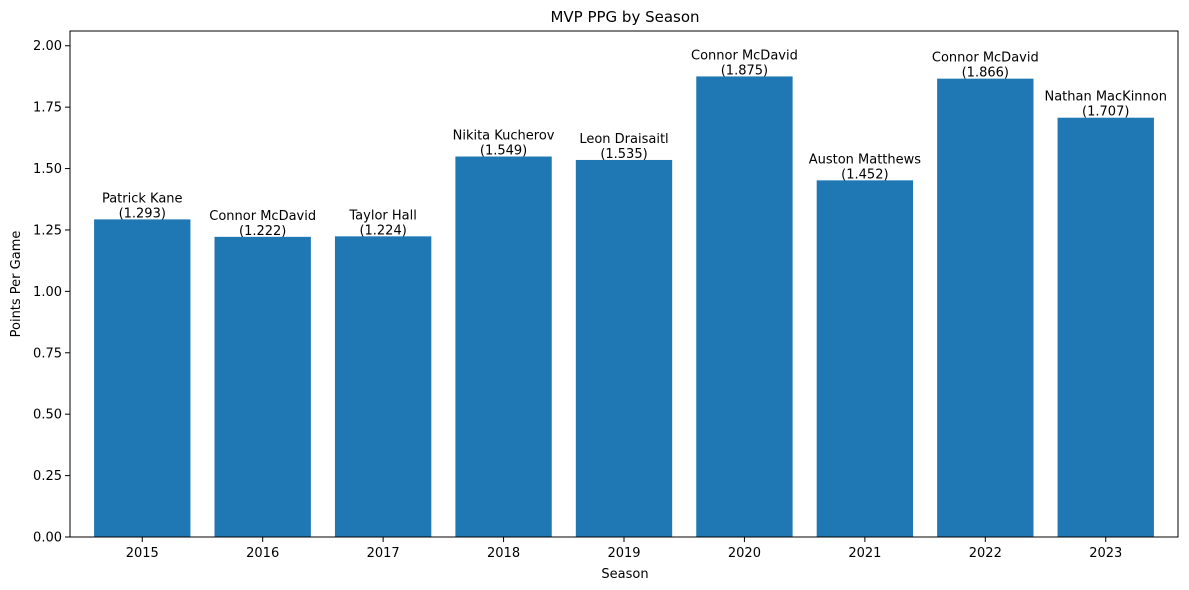  I want to click on bar-value-label: (1.293), so click(142, 213).